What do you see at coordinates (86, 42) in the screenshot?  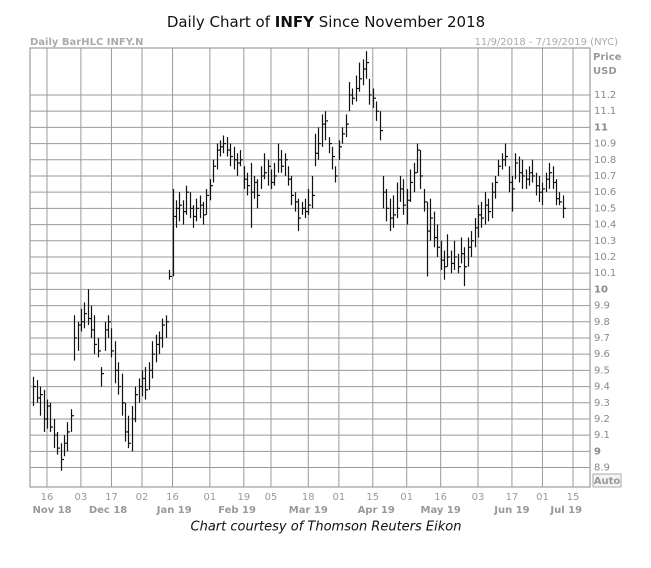 I see `left-header: Daily BarHLC INFY.N` at bounding box center [86, 42].